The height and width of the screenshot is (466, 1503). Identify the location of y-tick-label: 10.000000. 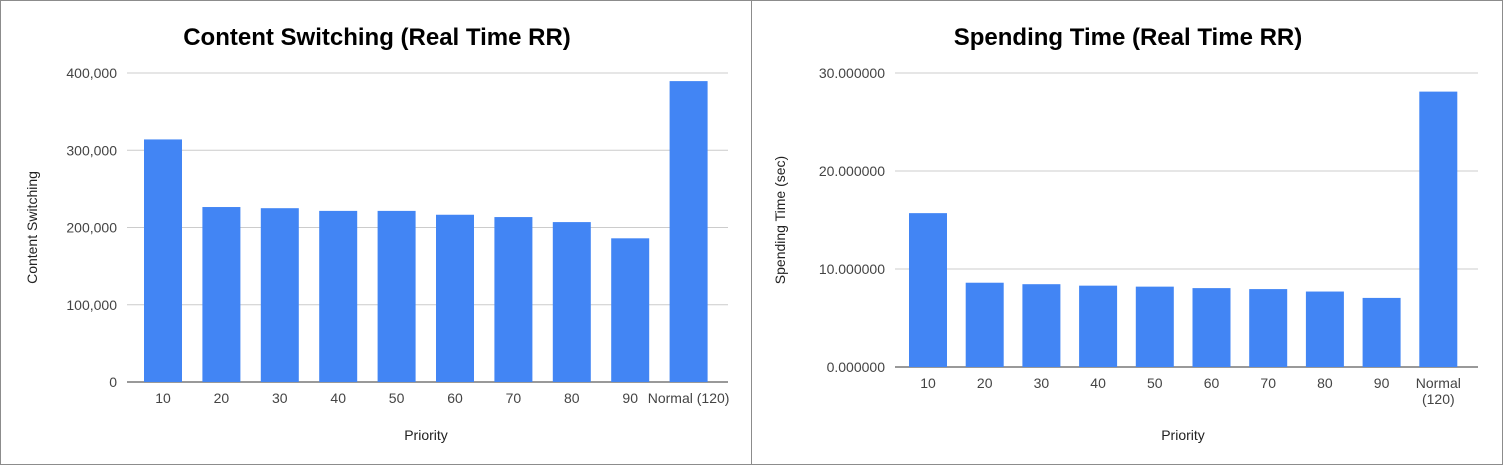
(852, 269).